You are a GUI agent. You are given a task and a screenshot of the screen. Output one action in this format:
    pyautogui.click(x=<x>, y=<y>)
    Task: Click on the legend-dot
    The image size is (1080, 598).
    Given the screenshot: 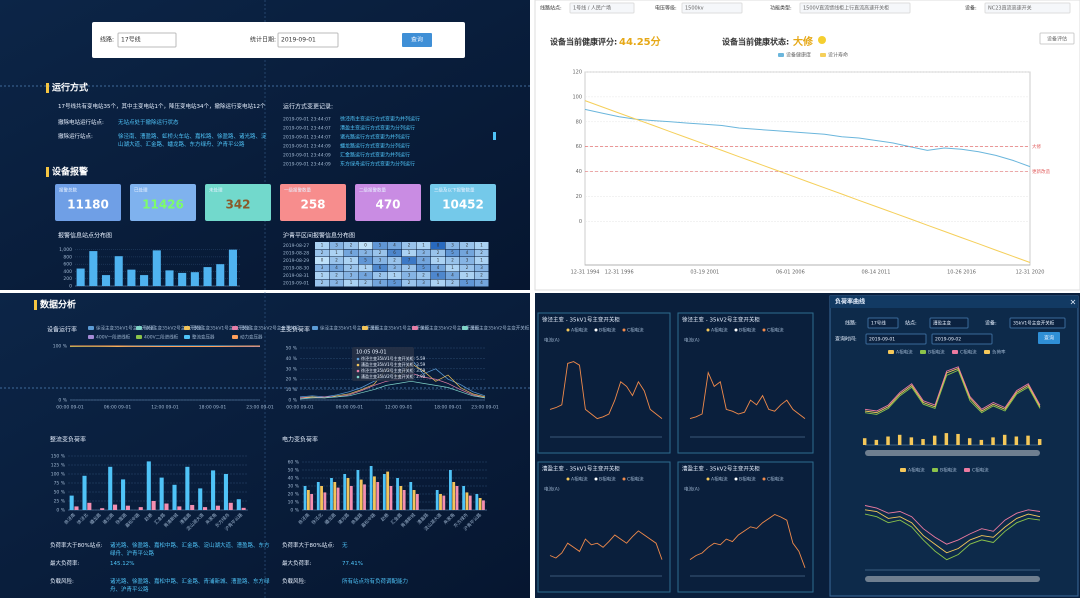 What is the action you would take?
    pyautogui.click(x=624, y=479)
    